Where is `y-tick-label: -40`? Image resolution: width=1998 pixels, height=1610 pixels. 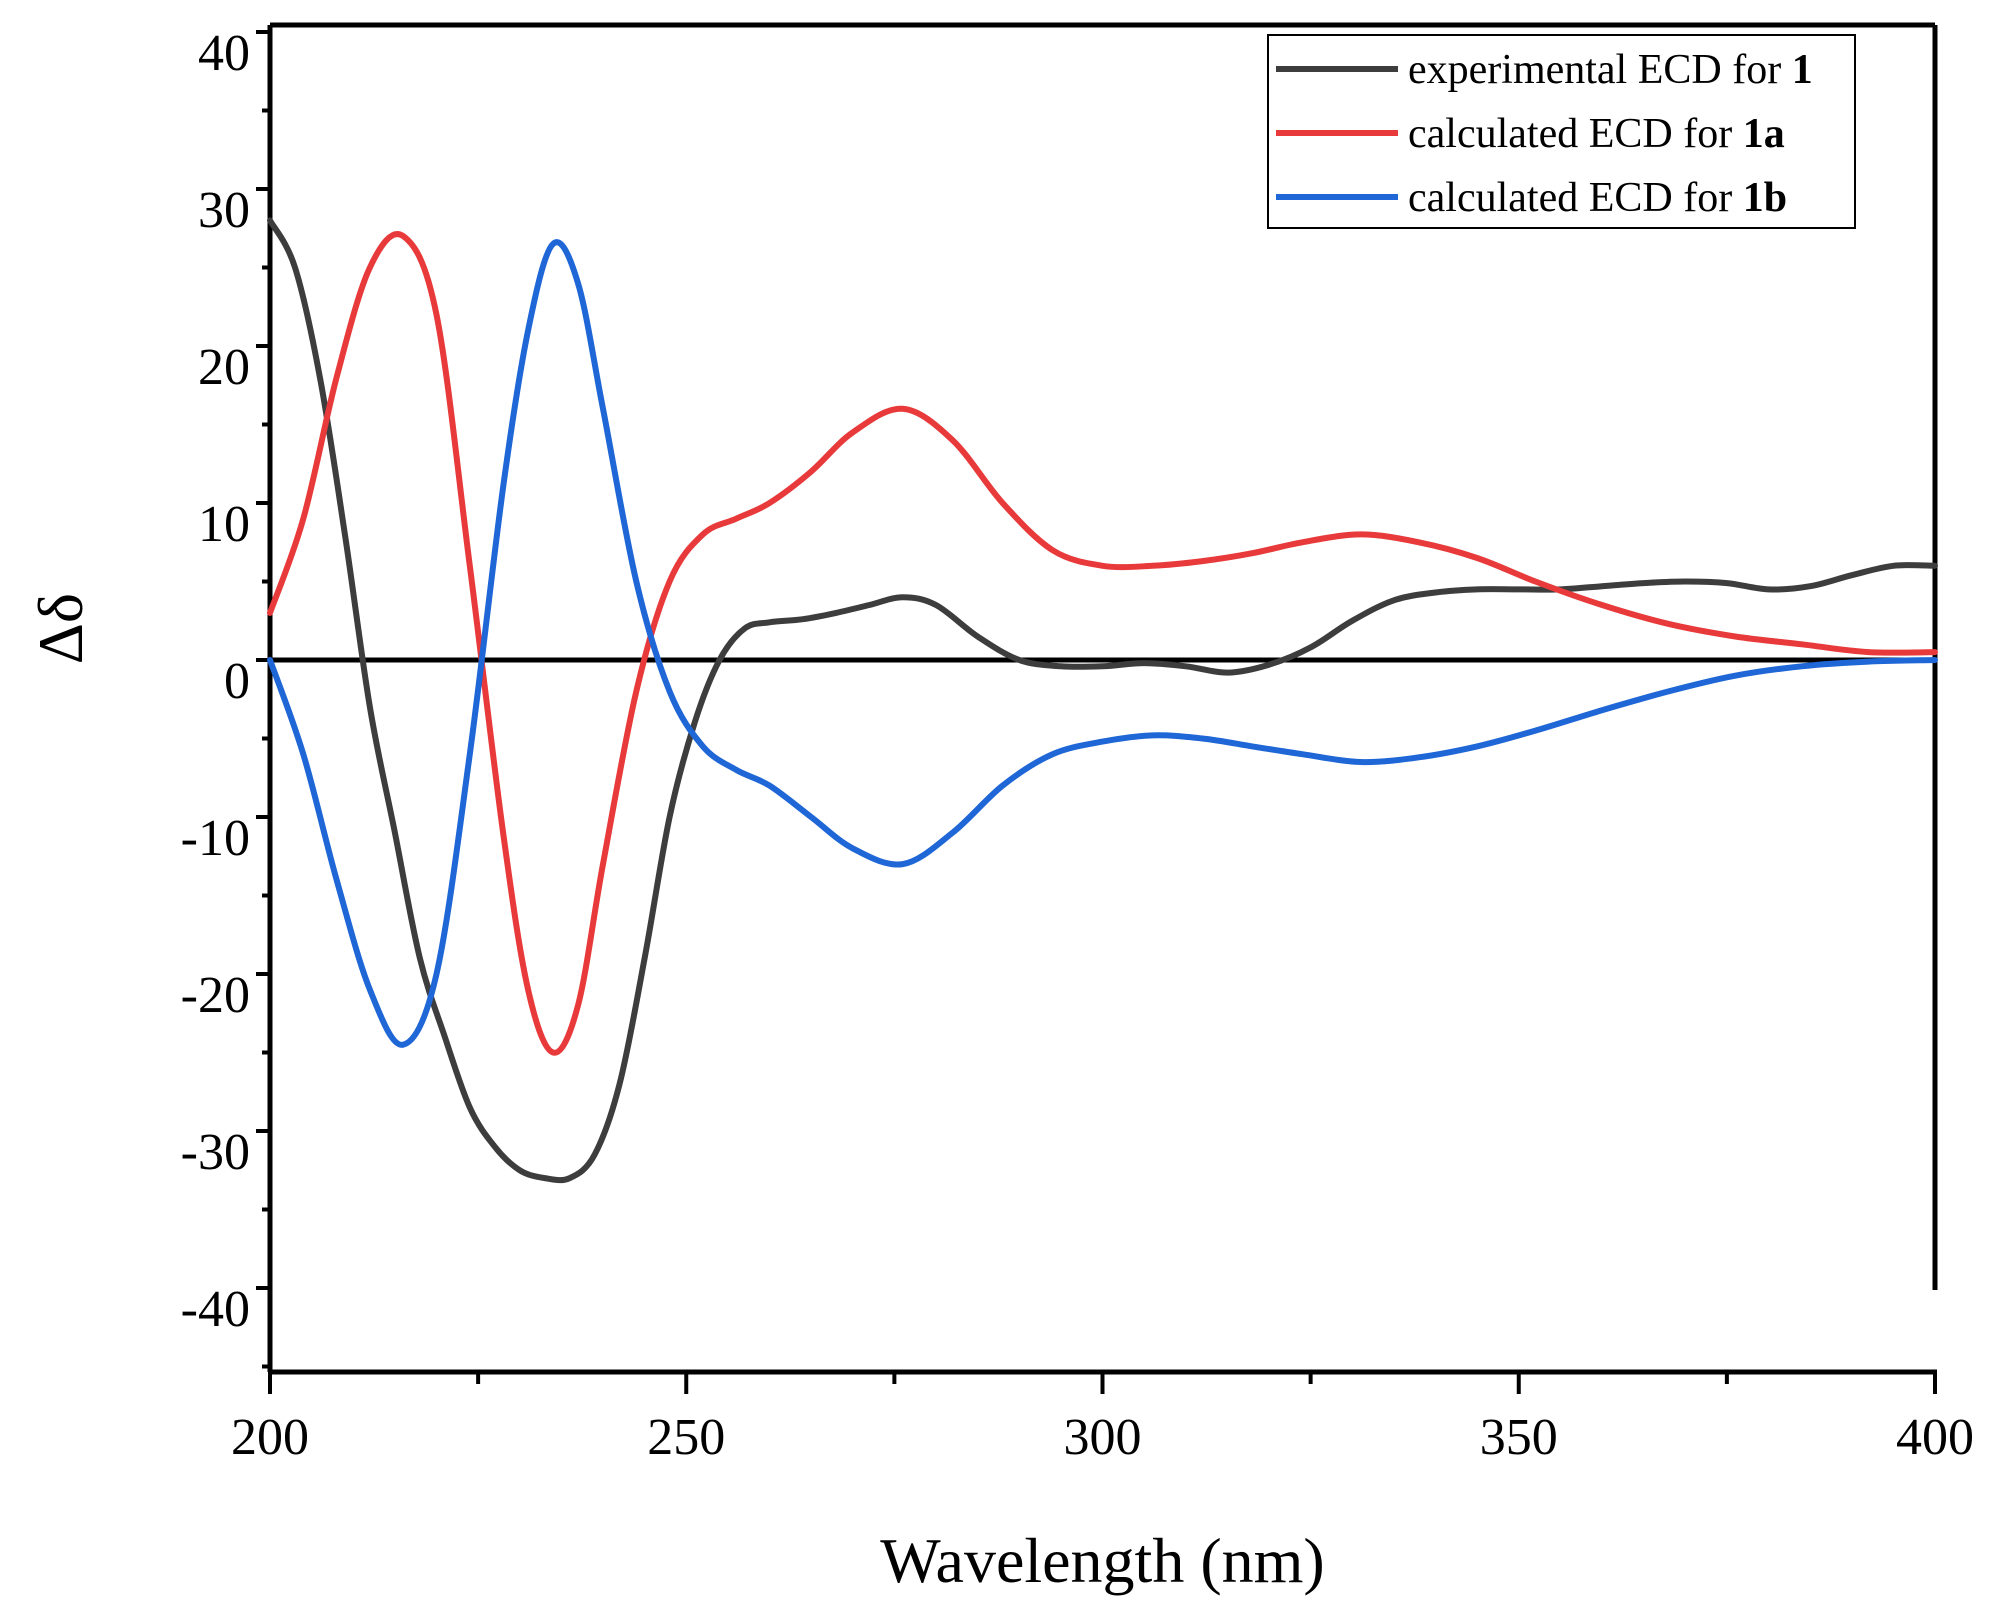 y-tick-label: -40 is located at coordinates (215, 1309).